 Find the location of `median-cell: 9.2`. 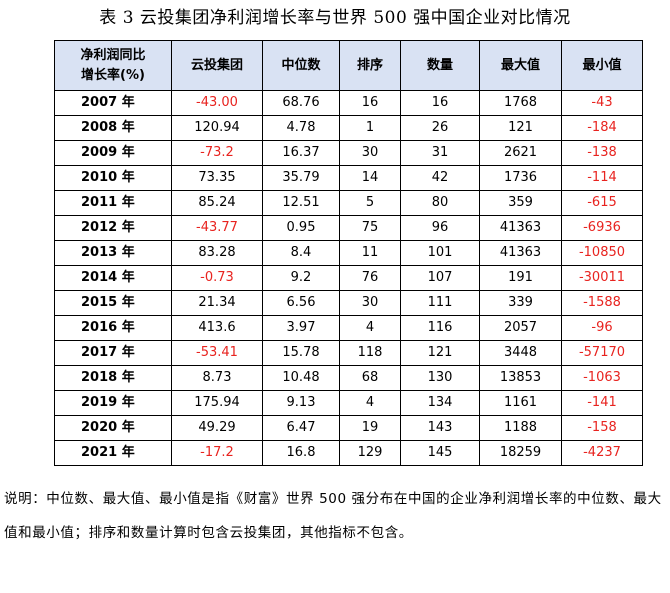

median-cell: 9.2 is located at coordinates (301, 278).